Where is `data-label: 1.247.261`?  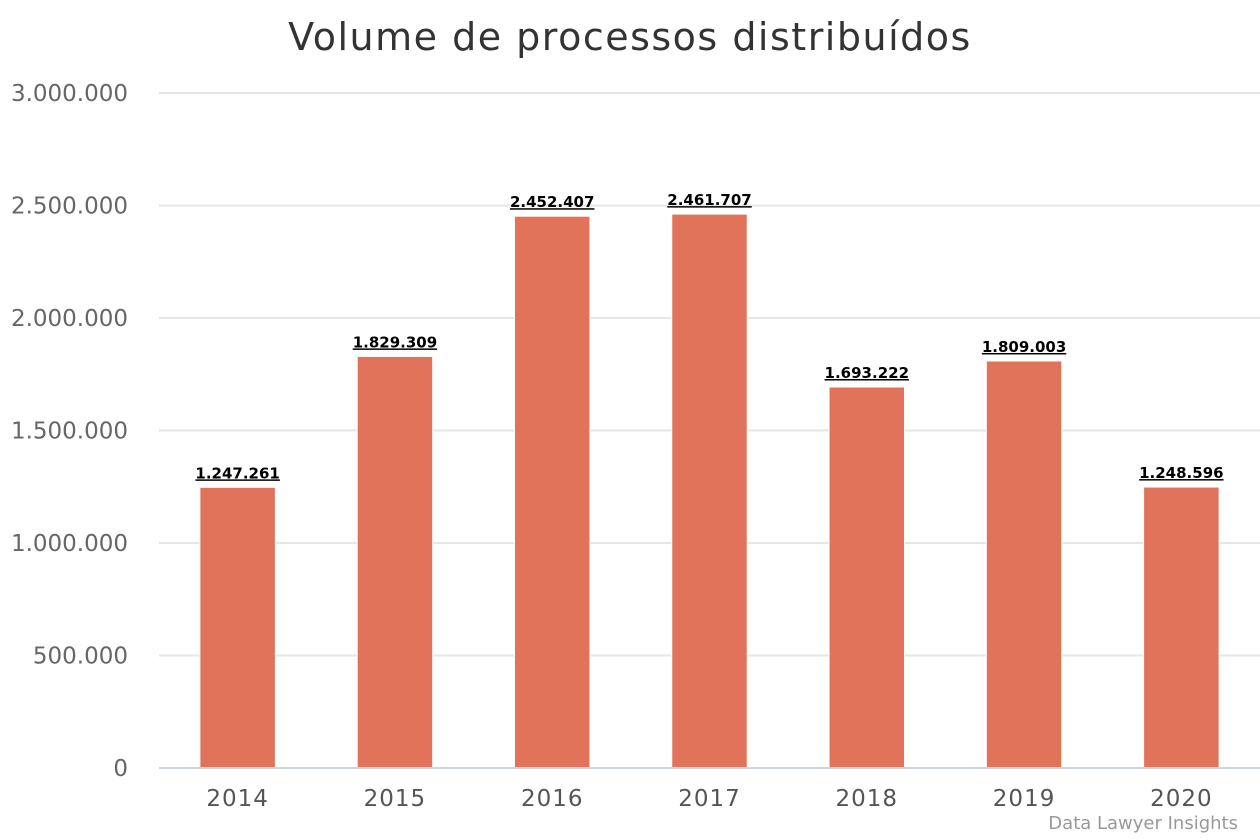
data-label: 1.247.261 is located at coordinates (237, 473).